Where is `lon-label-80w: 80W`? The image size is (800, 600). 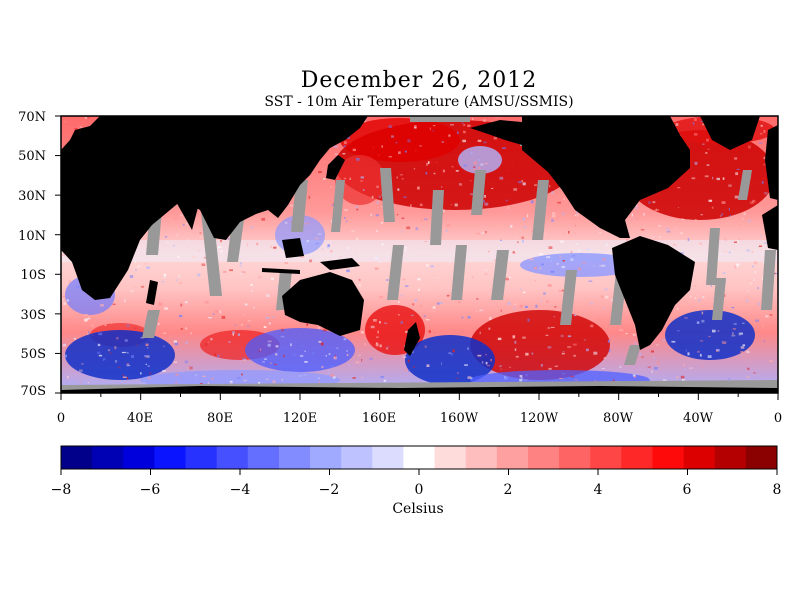
lon-label-80w: 80W is located at coordinates (618, 418).